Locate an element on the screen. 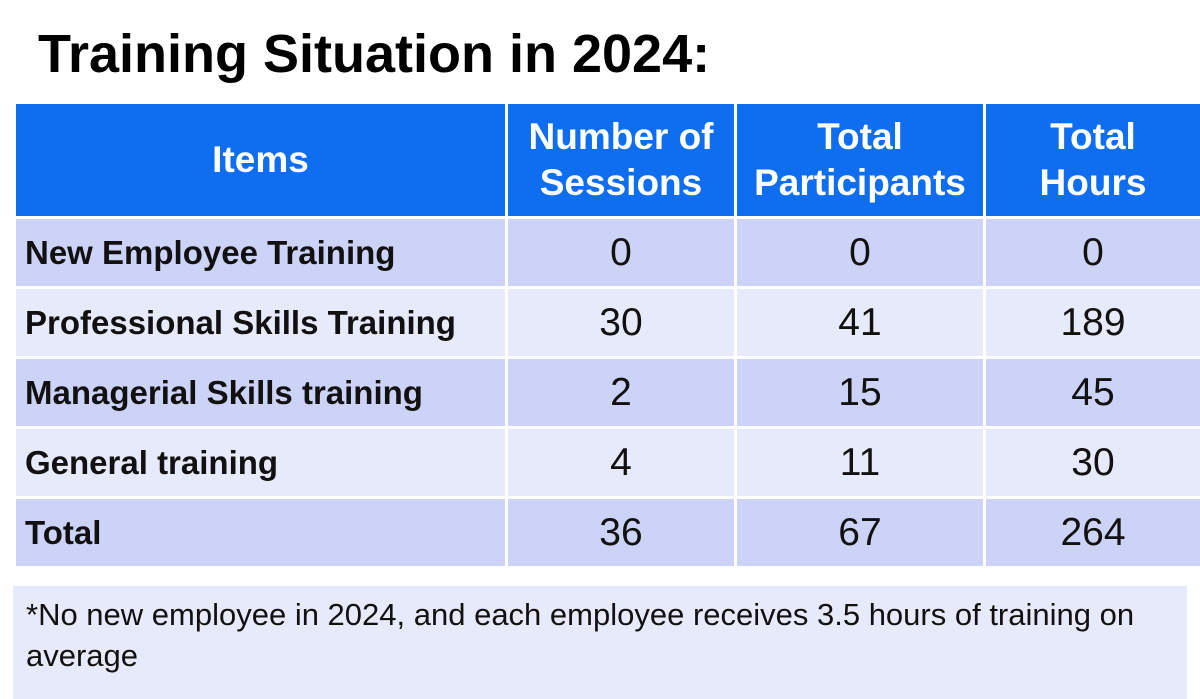  row-participants-value: 11 is located at coordinates (860, 462).